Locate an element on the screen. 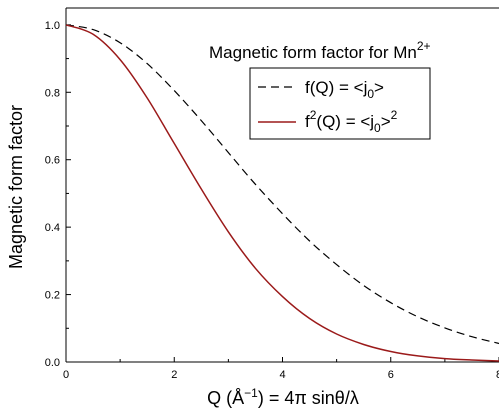  y-axis-title: Magnetic form factor is located at coordinates (16, 187).